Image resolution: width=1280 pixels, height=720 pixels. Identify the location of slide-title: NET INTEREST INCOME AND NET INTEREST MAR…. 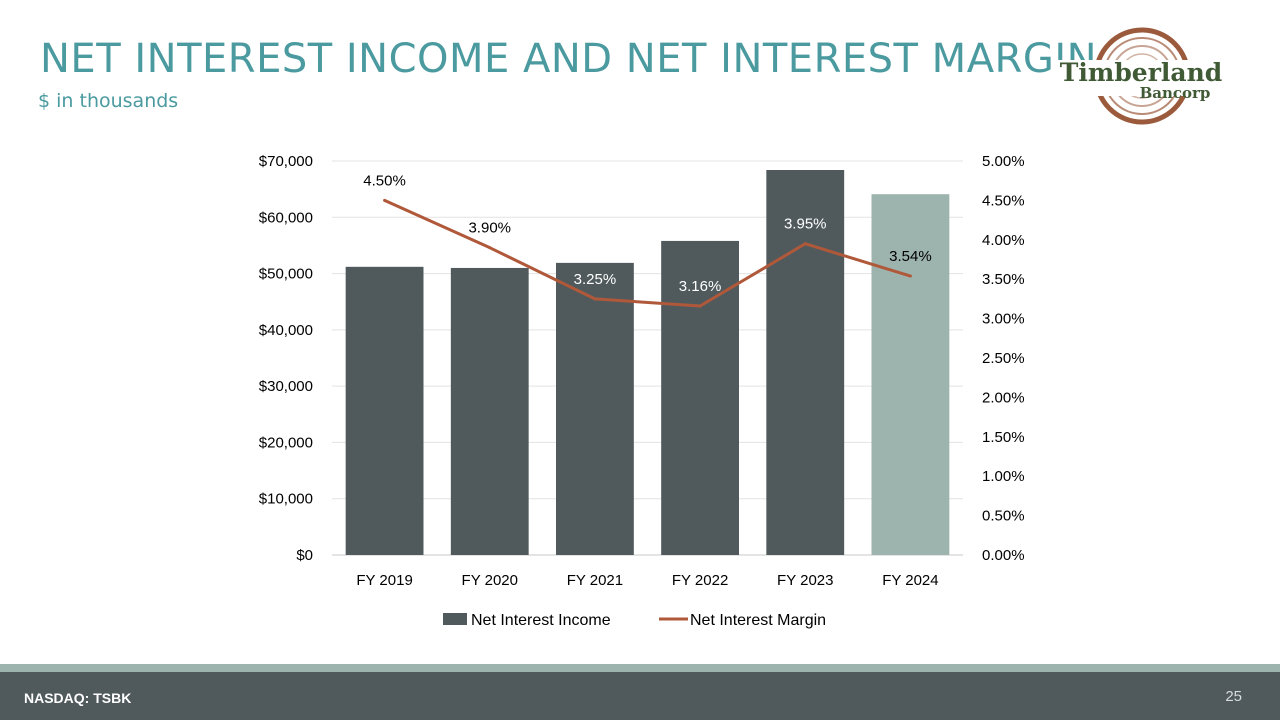
(569, 59).